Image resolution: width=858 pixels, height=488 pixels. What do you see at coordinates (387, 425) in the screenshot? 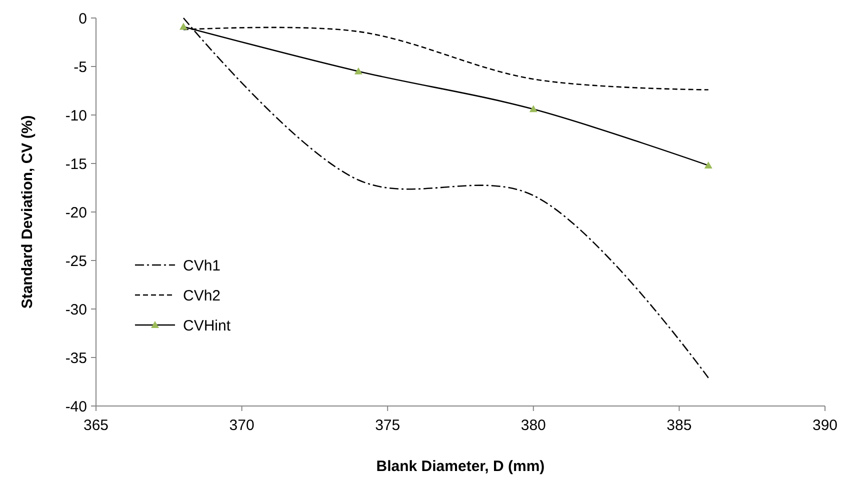
I see `x-tick-label: 375` at bounding box center [387, 425].